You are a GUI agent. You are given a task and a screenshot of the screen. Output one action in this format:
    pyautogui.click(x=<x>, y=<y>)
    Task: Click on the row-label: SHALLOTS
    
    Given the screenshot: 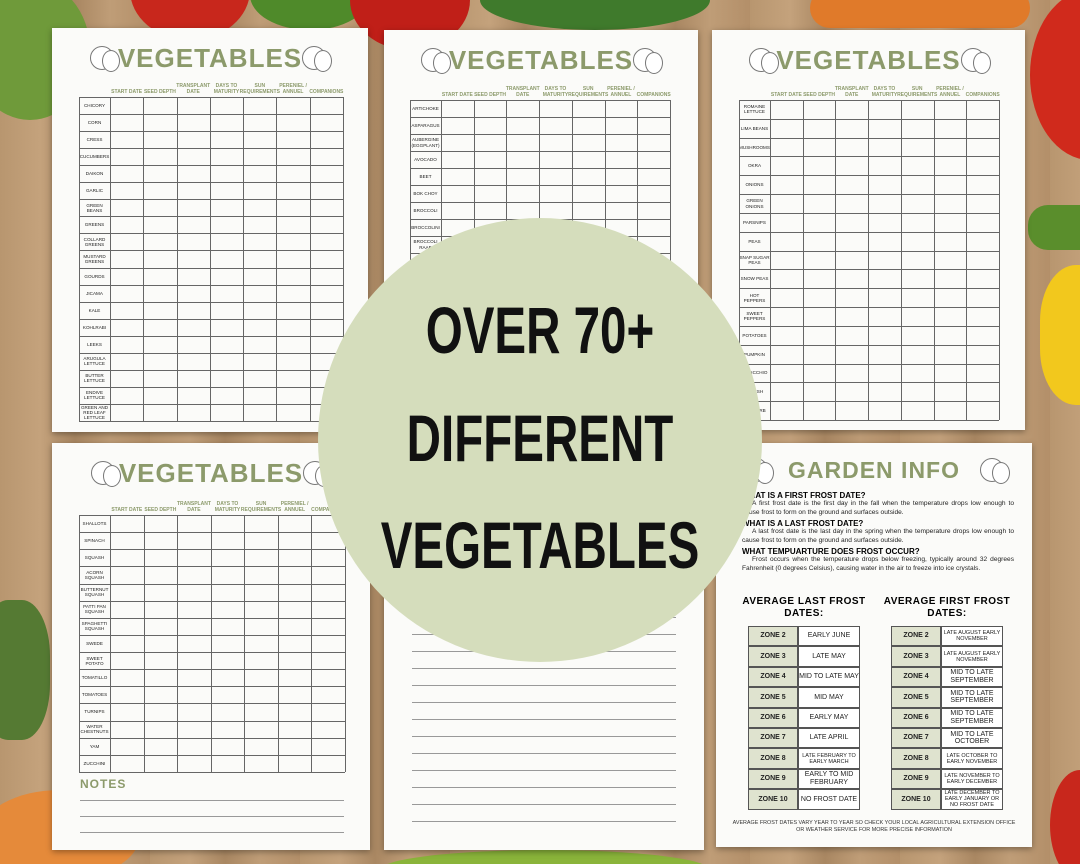 What is the action you would take?
    pyautogui.click(x=94, y=524)
    